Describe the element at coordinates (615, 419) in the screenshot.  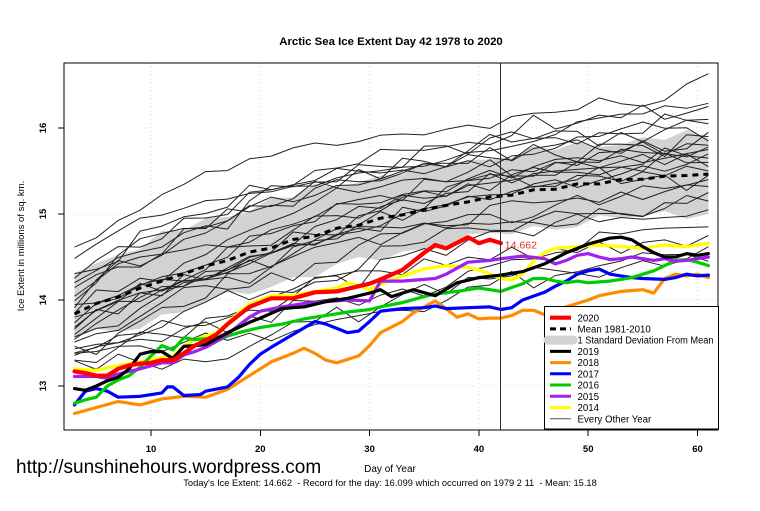
I see `svg-text: Every Other Year` at that location.